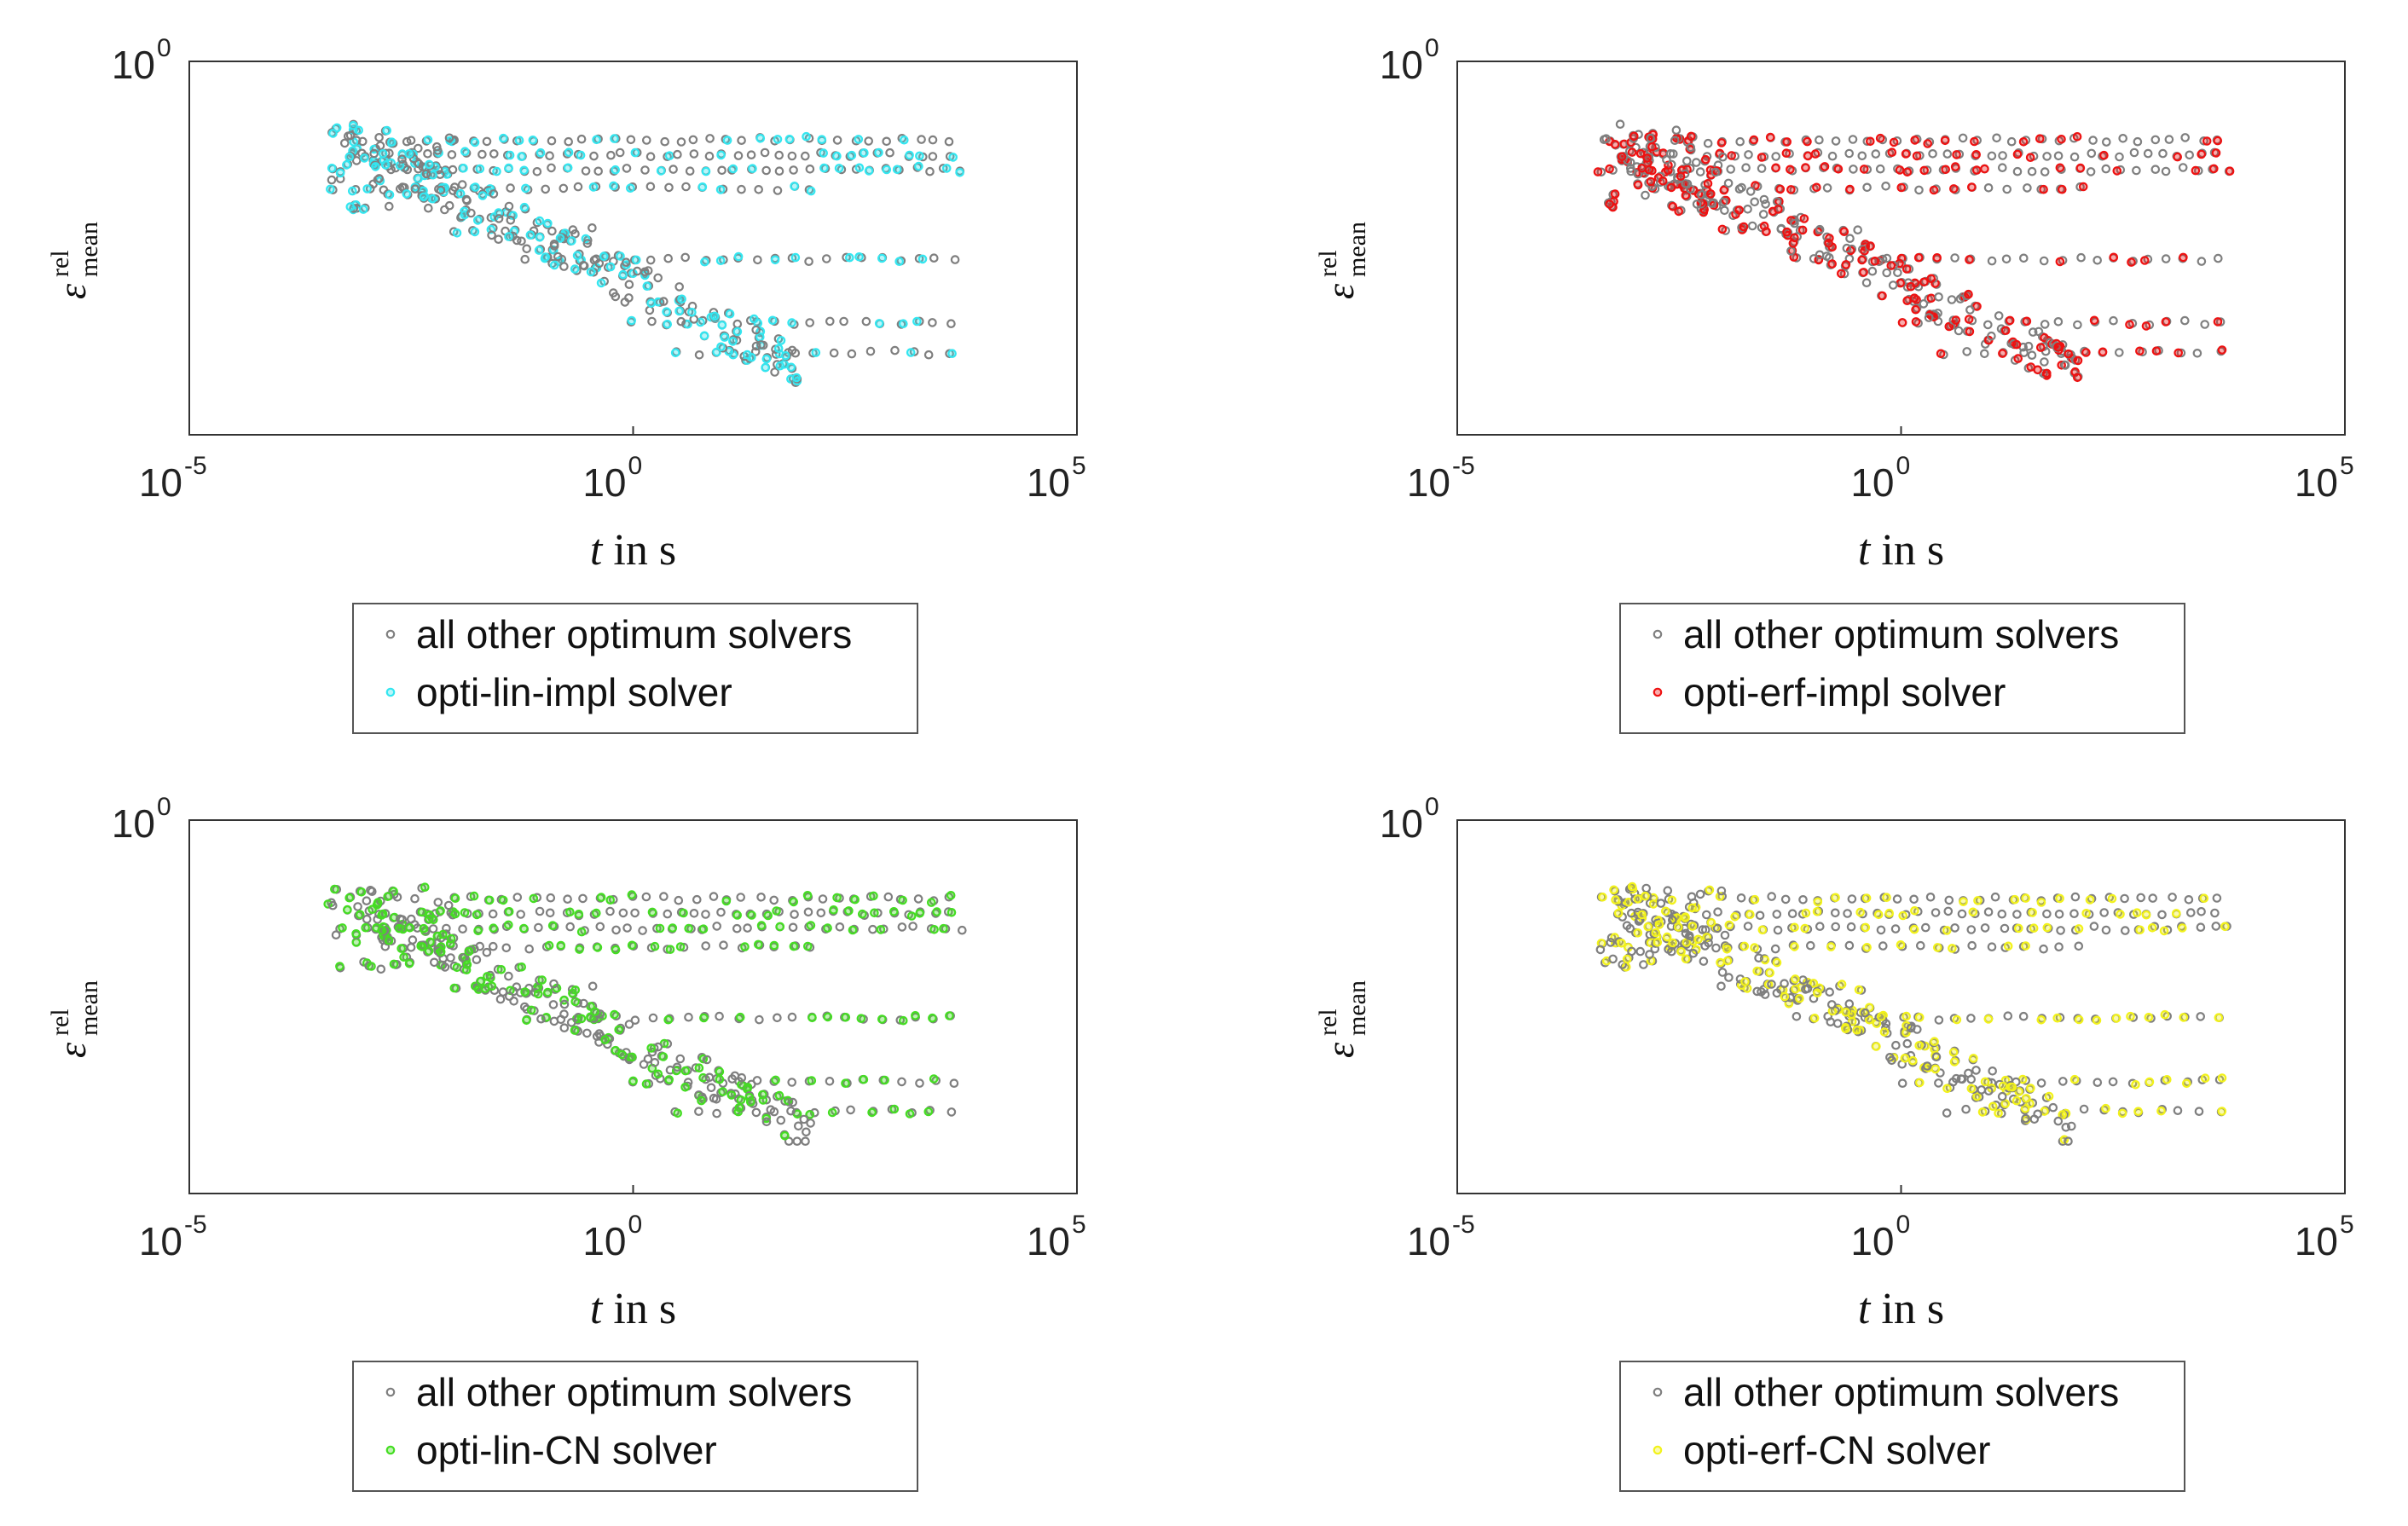 This screenshot has height=1526, width=2408. Describe the element at coordinates (1340, 1050) in the screenshot. I see `y-axis-variable: ε` at that location.